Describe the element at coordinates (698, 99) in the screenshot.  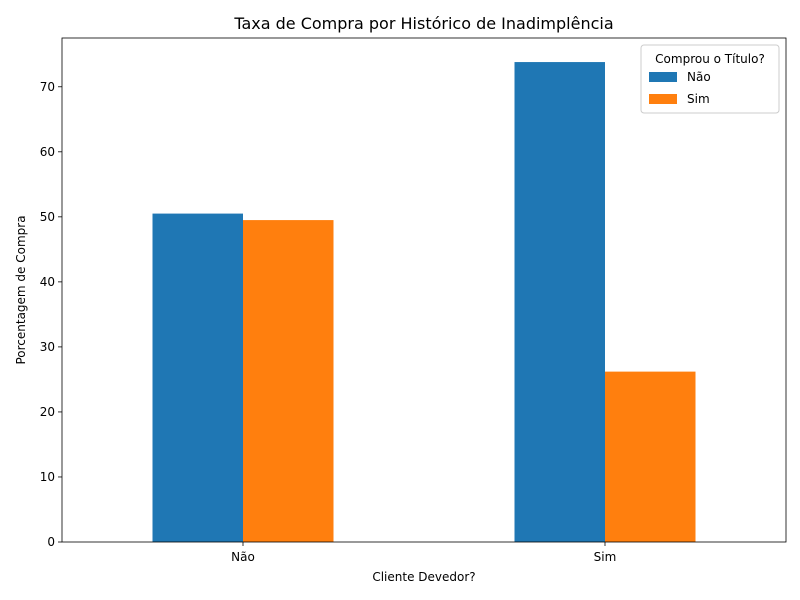
I see `legend-entry-label: Sim` at that location.